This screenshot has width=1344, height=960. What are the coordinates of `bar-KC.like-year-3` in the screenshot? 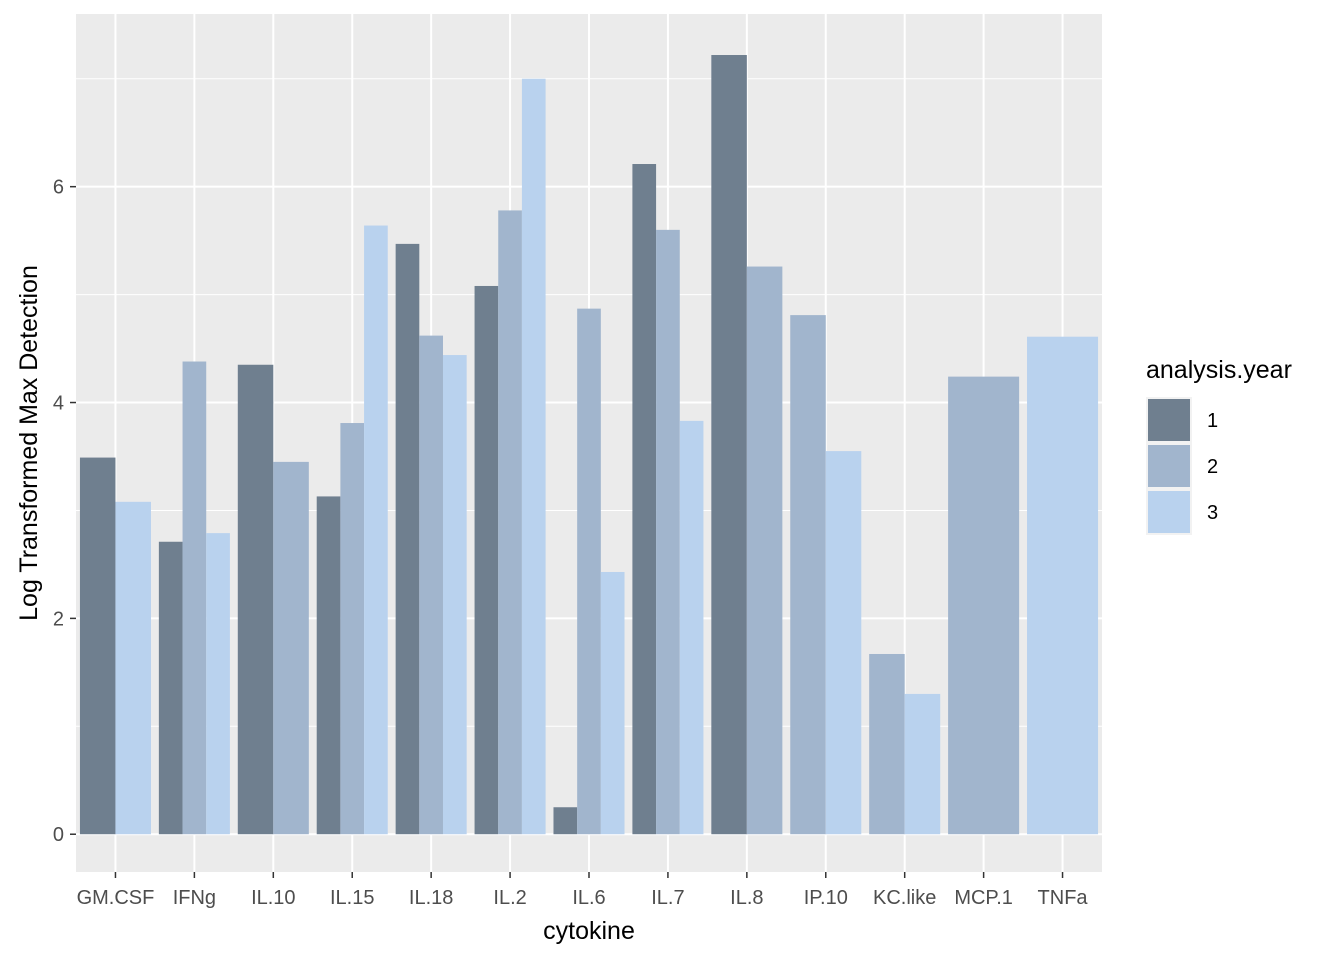 It's located at (922, 764).